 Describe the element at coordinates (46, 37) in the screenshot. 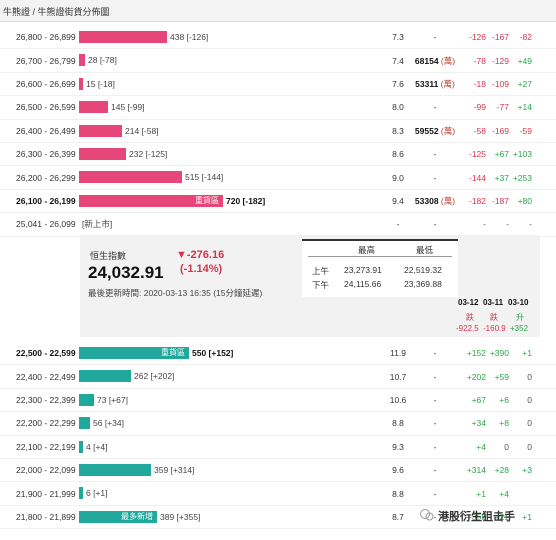

I see `price-range: 26,800 - 26,899` at that location.